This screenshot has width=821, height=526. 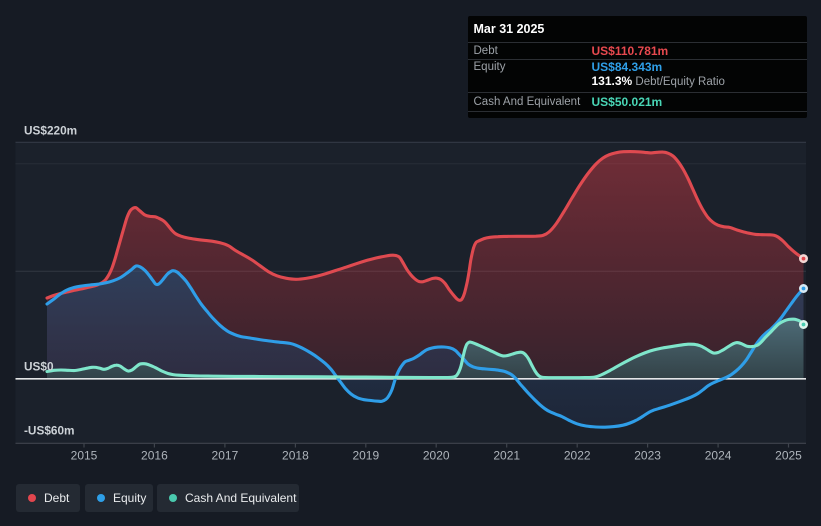 What do you see at coordinates (788, 456) in the screenshot?
I see `svg-text: 2025` at bounding box center [788, 456].